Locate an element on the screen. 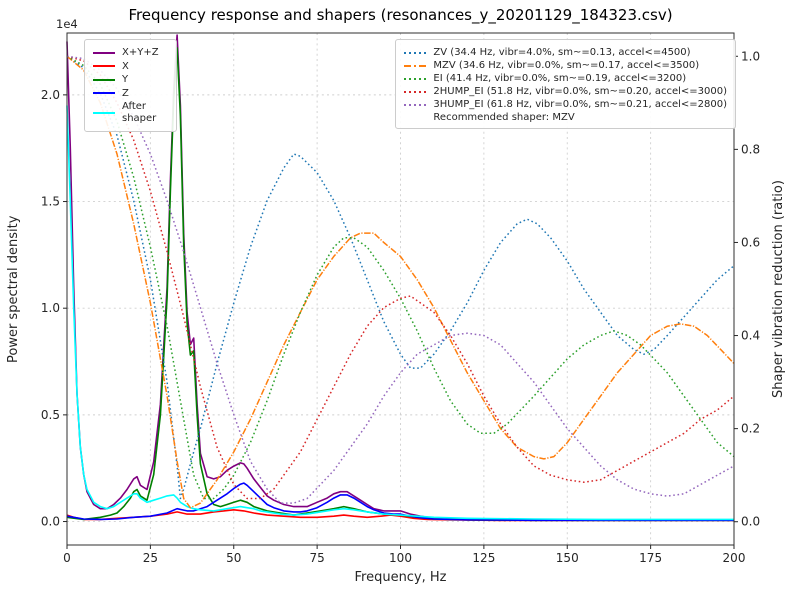 This screenshot has width=800, height=600. legend-label-z: Z is located at coordinates (125, 93).